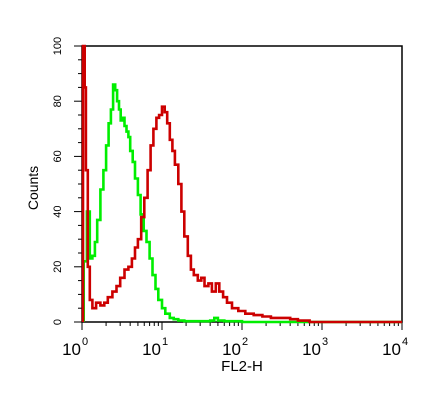 This screenshot has width=444, height=411. Describe the element at coordinates (325, 342) in the screenshot. I see `x-tick-exponent: 3` at that location.